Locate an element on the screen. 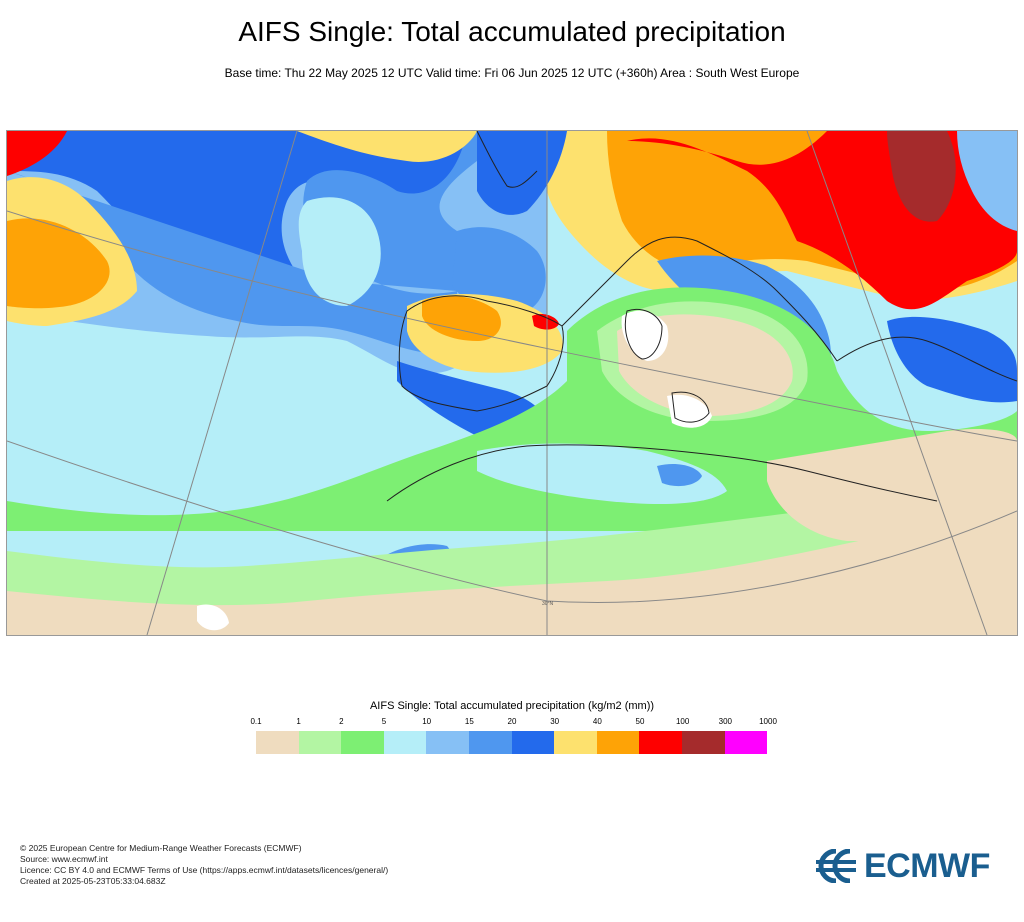 The width and height of the screenshot is (1024, 922). footer-source: Source: www.ecmwf.int is located at coordinates (64, 859).